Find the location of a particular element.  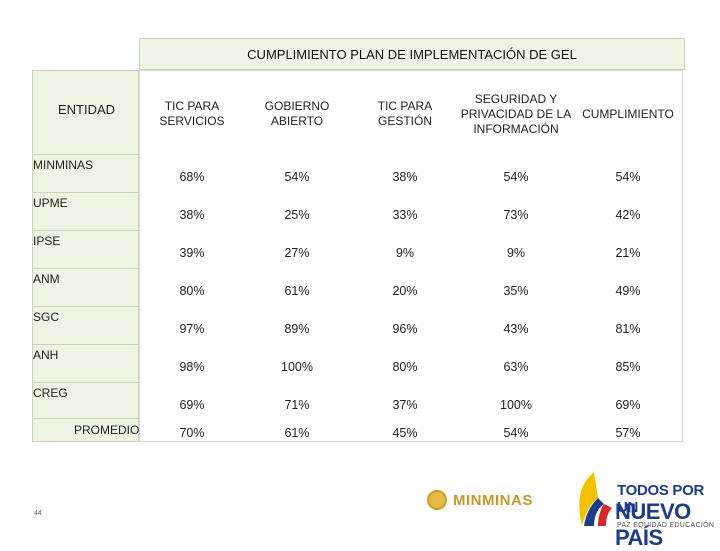

table-cell: 71% is located at coordinates (297, 405).